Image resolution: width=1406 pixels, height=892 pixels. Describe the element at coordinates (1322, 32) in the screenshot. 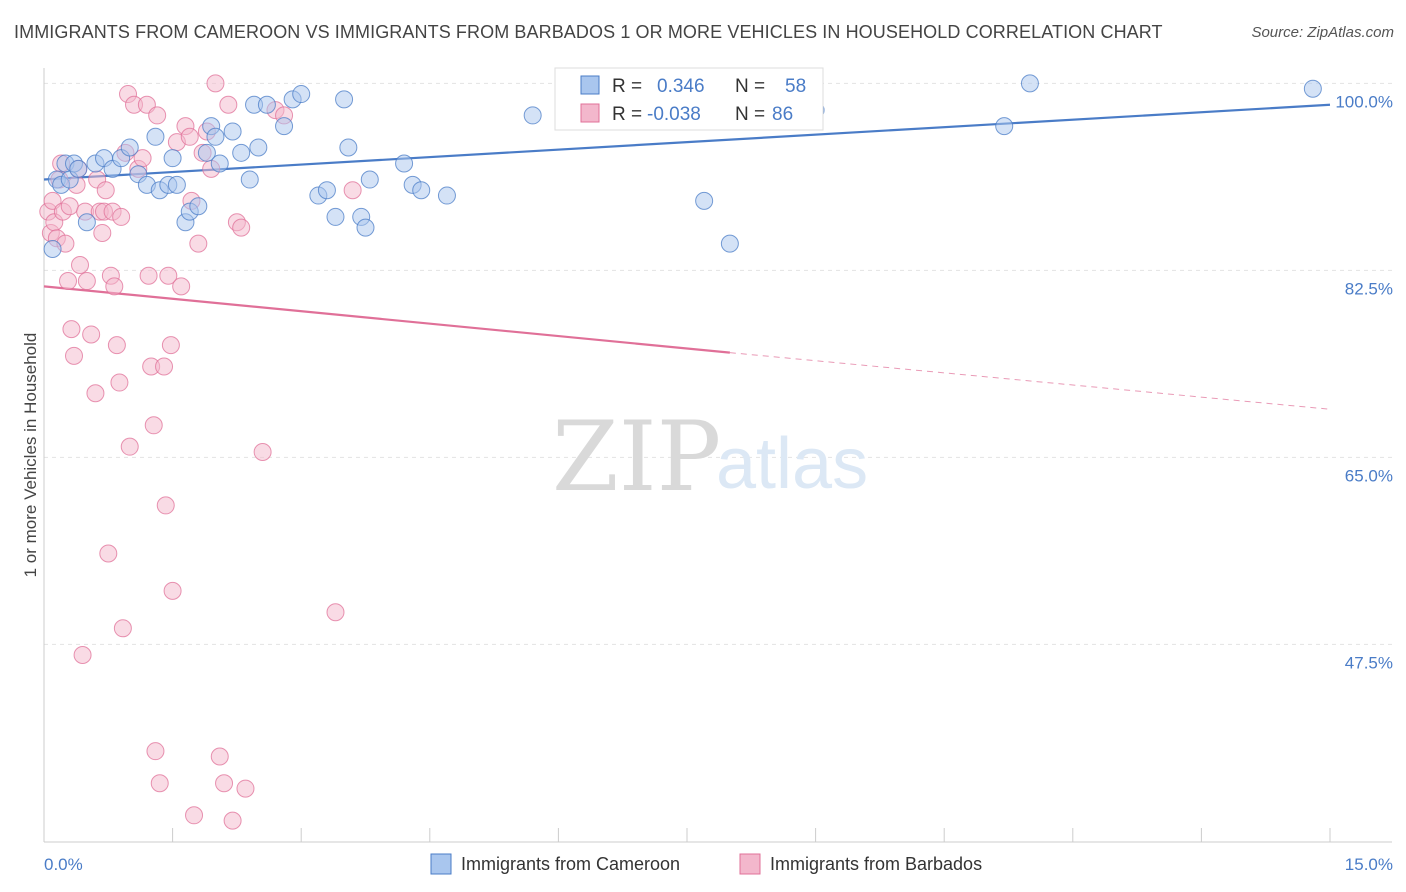

I see `source-credit: Source: ZipAtlas.com` at that location.